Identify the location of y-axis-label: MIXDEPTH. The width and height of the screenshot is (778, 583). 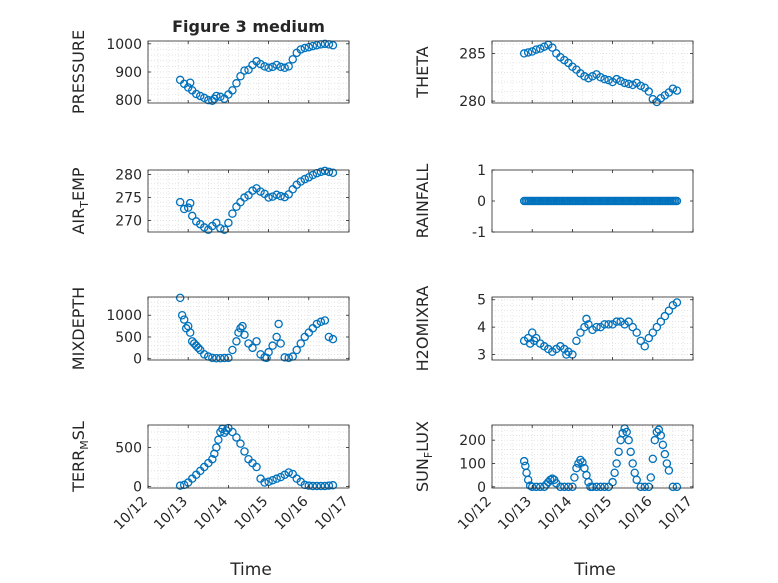
(78, 328).